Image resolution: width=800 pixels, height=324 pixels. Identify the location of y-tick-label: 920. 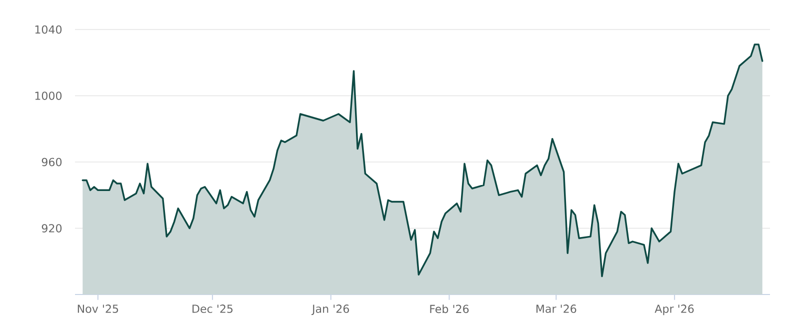
(52, 228).